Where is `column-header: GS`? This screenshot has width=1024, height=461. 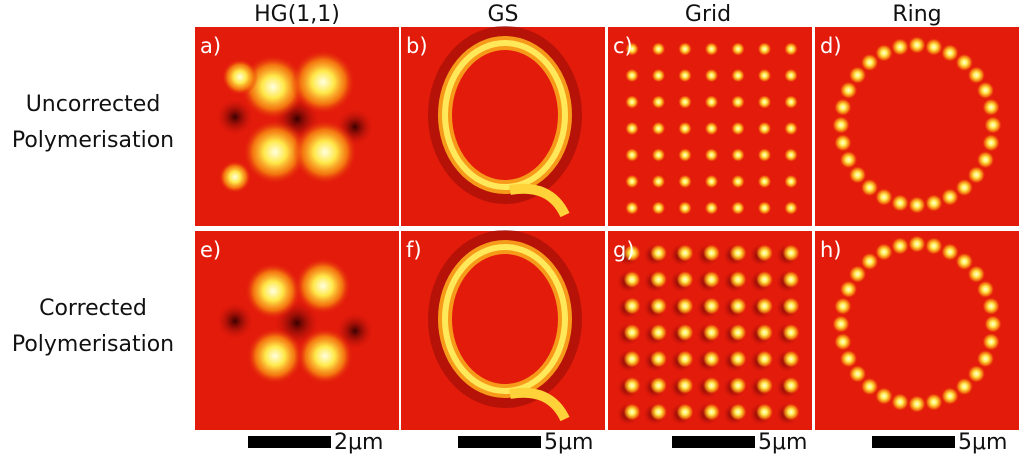 column-header: GS is located at coordinates (502, 14).